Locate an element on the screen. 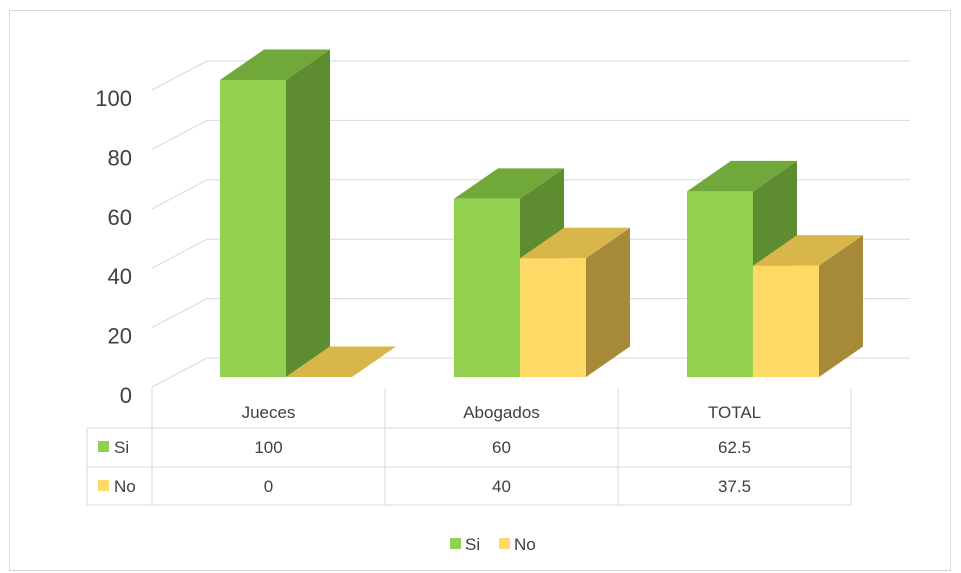 The image size is (961, 573). table-value-si-total: 62.5 is located at coordinates (734, 447).